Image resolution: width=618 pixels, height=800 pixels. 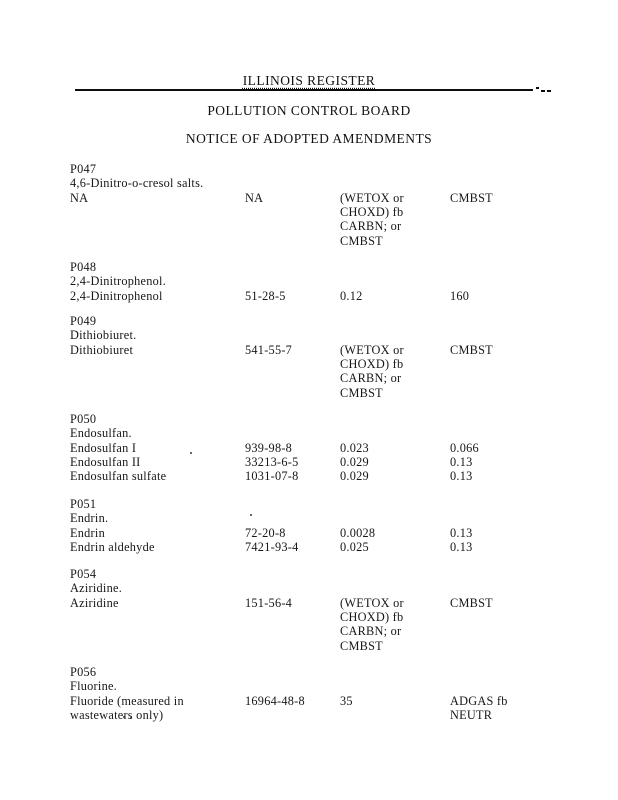 What do you see at coordinates (116, 295) in the screenshot?
I see `constituent-cell: 2,4-Dinitrophenol` at bounding box center [116, 295].